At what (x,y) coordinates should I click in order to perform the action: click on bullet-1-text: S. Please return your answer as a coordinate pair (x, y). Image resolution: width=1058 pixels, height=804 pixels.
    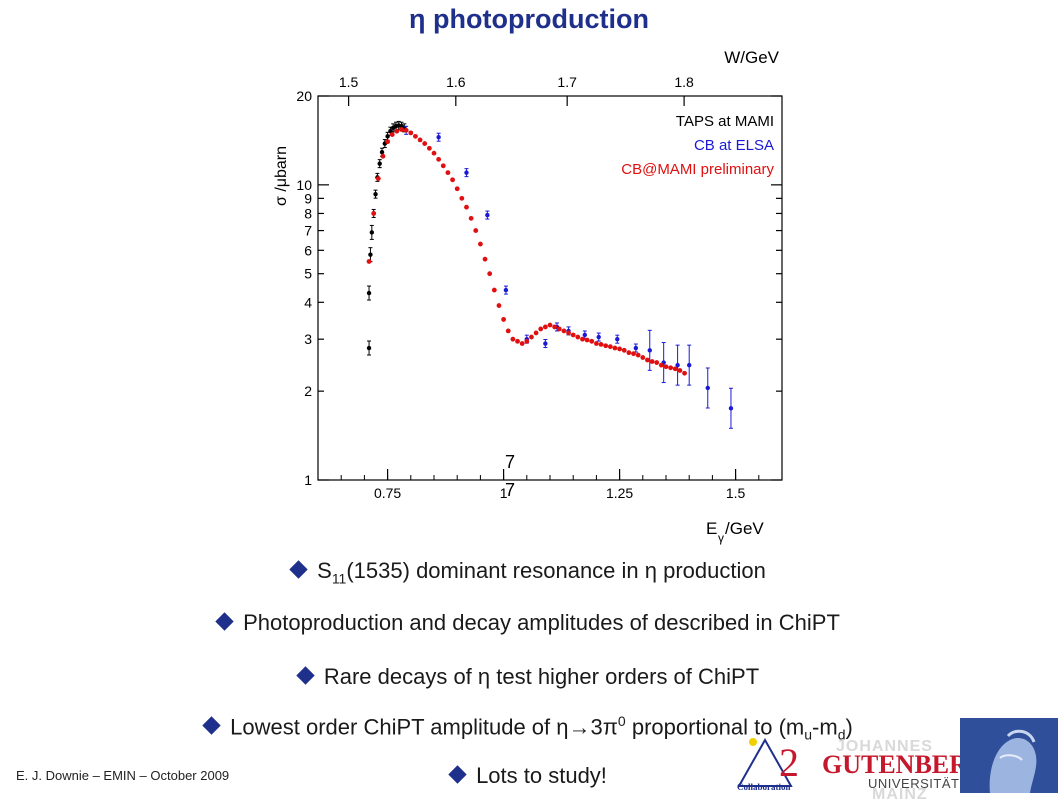
    Looking at the image, I should click on (324, 570).